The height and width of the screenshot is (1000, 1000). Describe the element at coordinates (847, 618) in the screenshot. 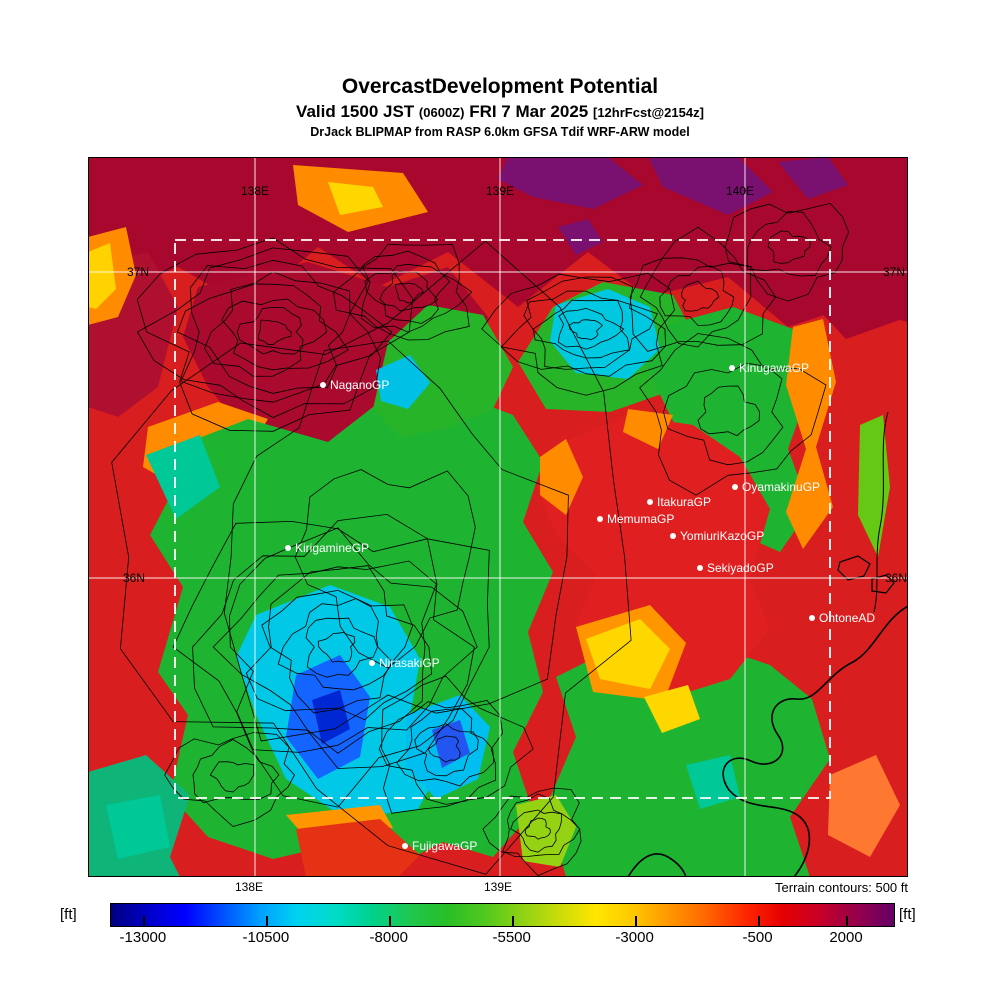

I see `station-label: OhtoneAD` at that location.